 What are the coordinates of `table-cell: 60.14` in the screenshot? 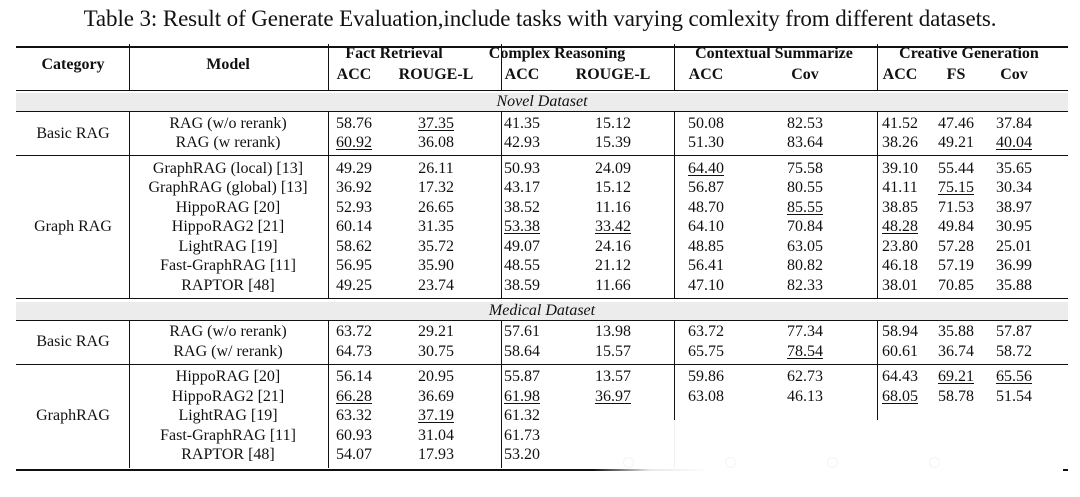 It's located at (354, 227).